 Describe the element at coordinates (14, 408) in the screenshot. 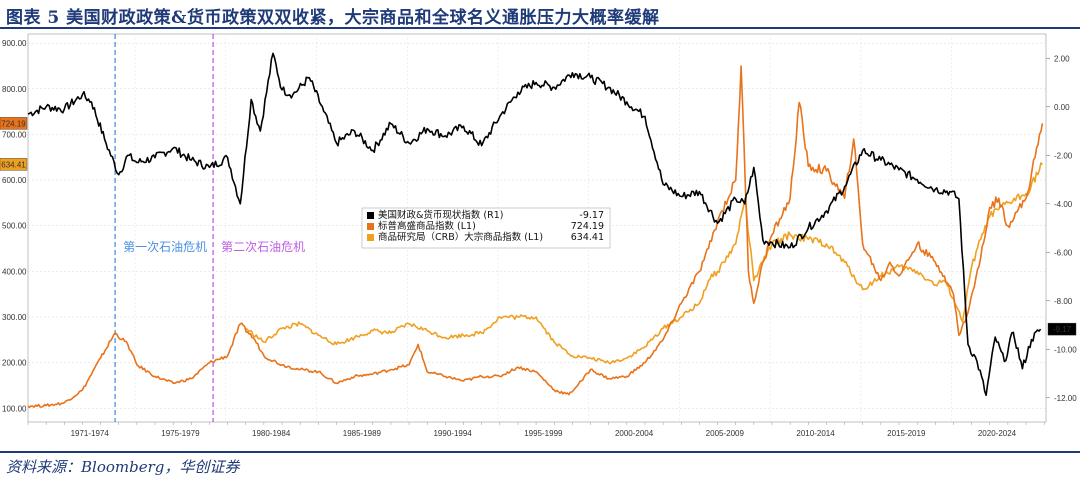

I see `left-tick-label: 100.00` at that location.